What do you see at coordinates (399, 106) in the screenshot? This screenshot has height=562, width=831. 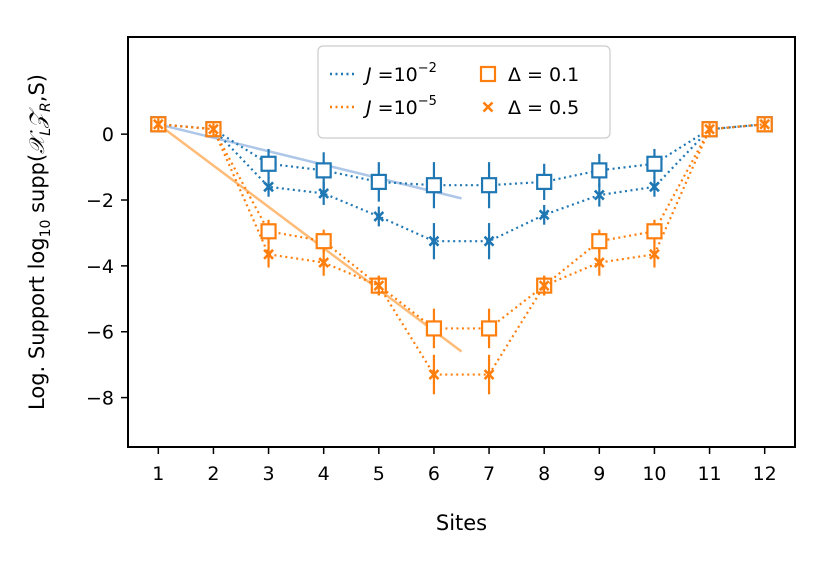 I see `legend-label: J =10−5` at bounding box center [399, 106].